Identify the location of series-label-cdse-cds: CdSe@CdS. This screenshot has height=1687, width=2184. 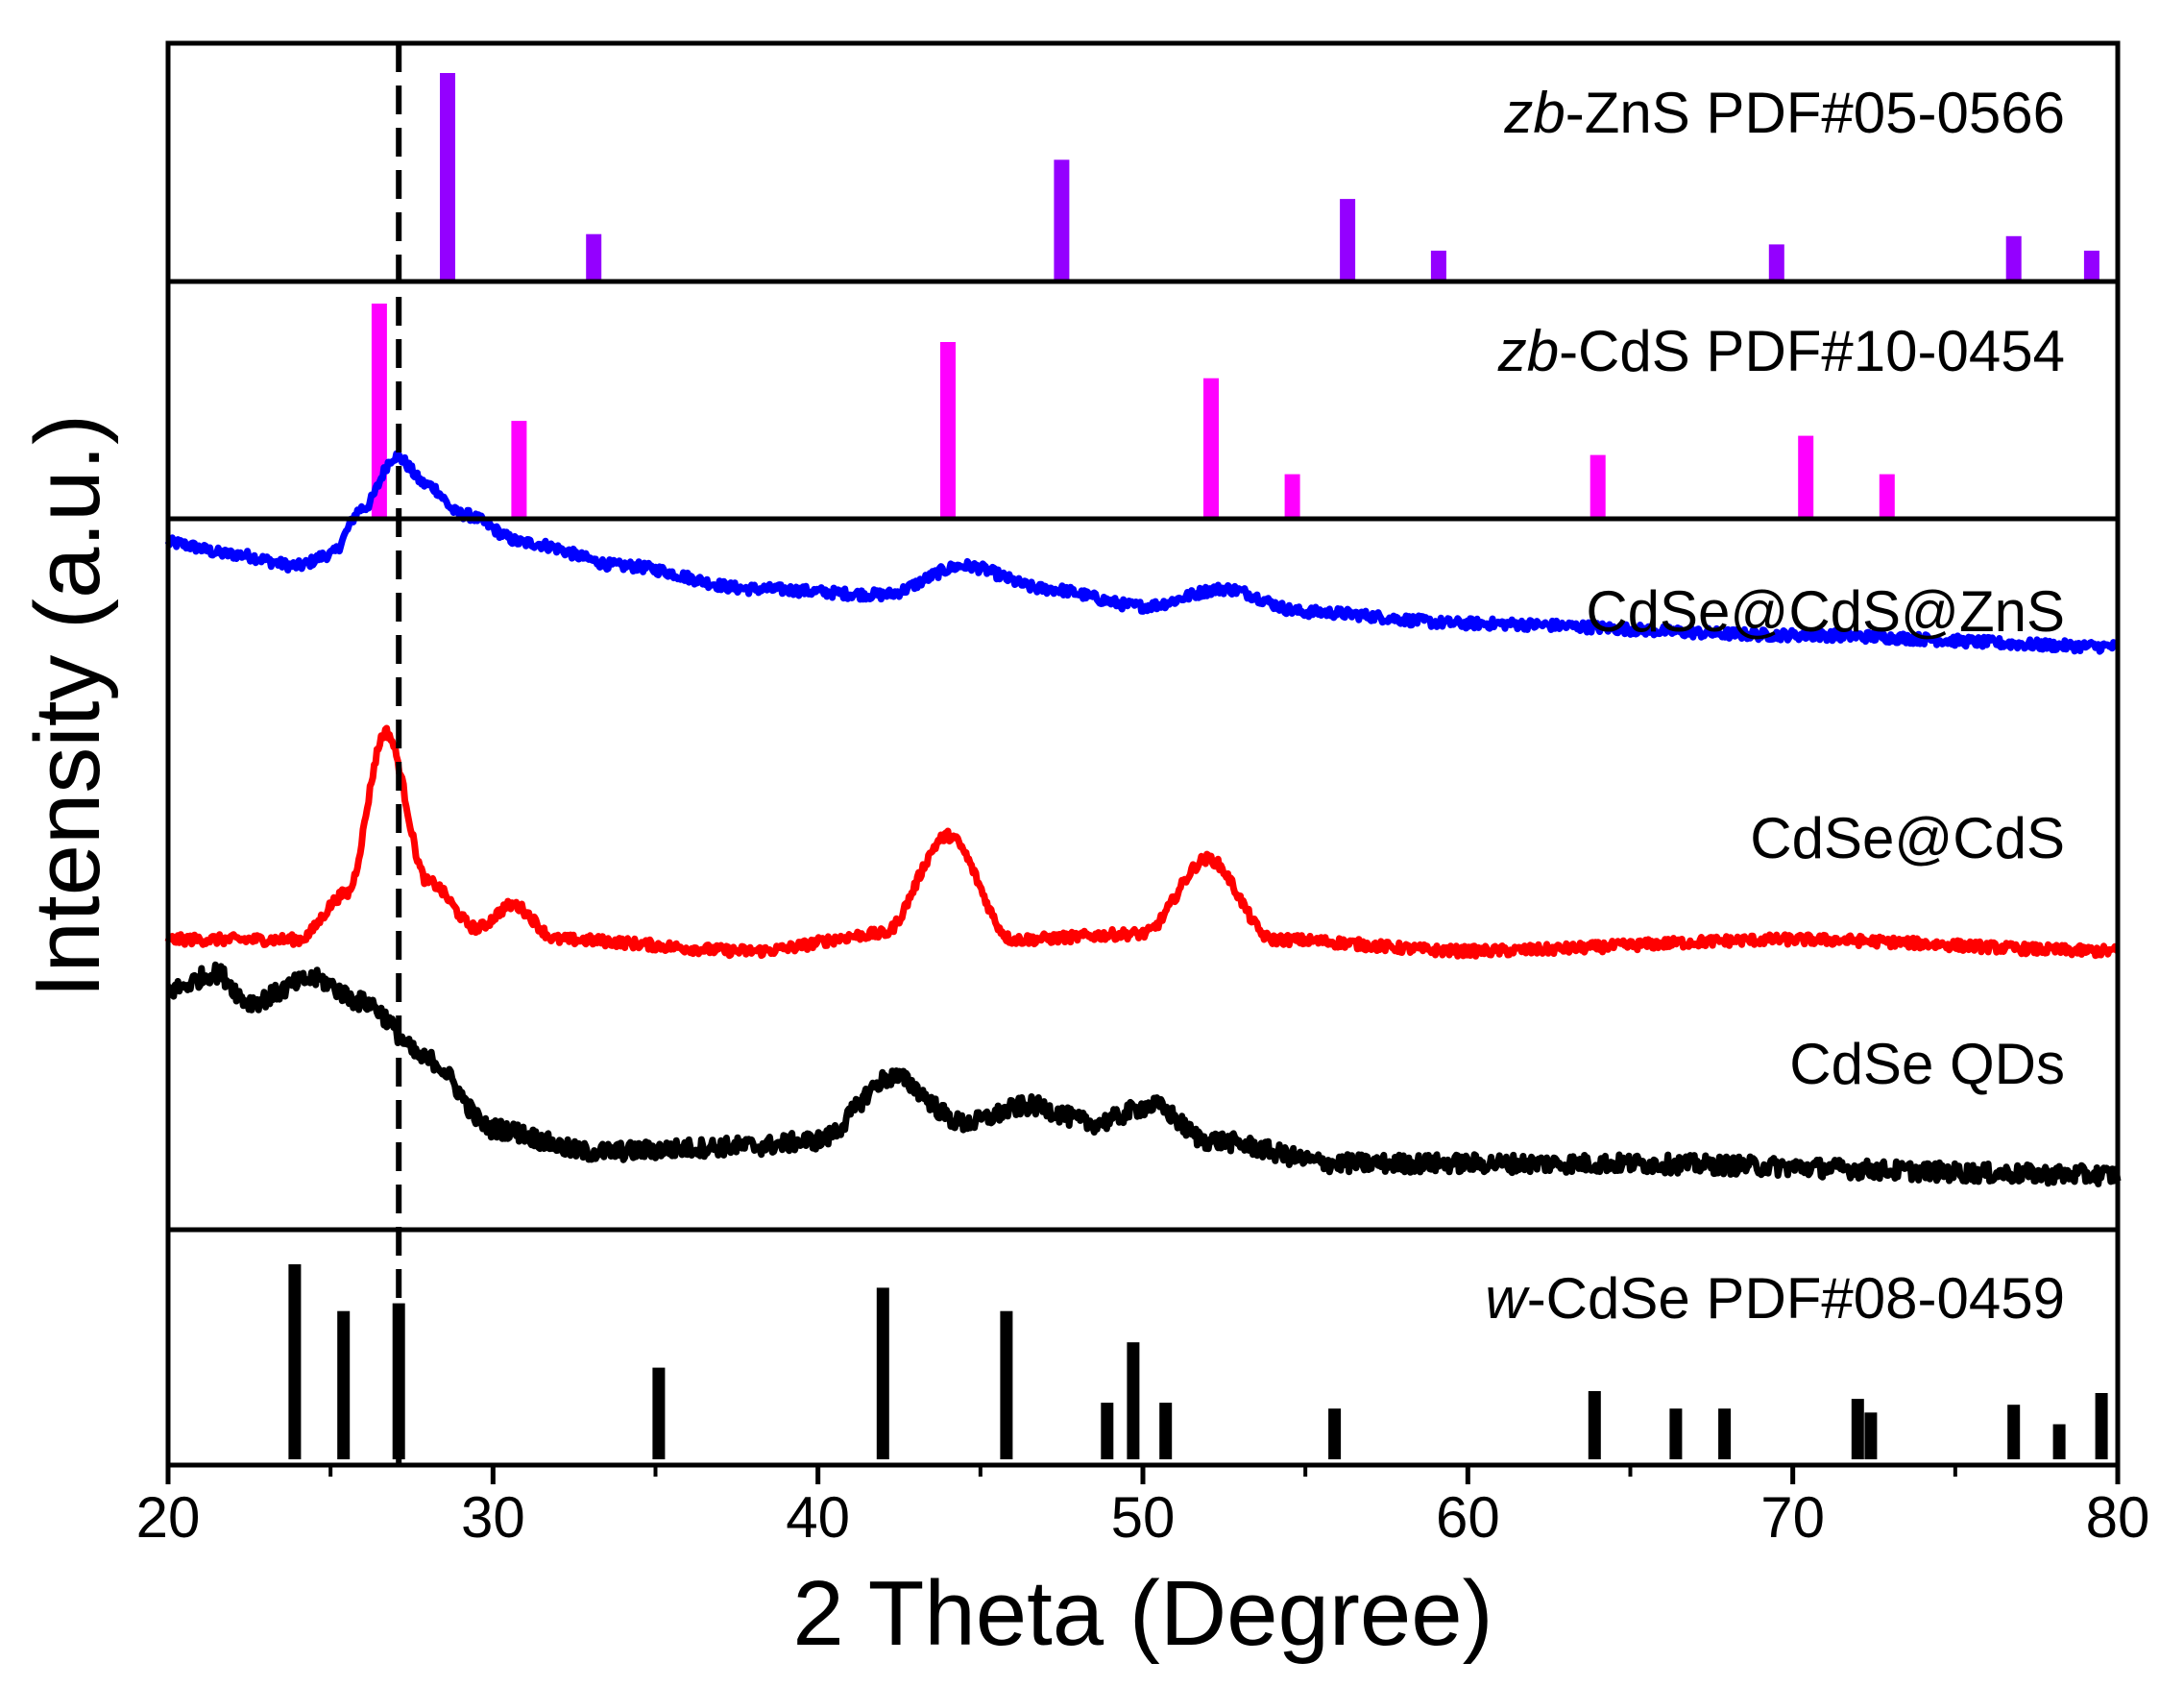
(1907, 838).